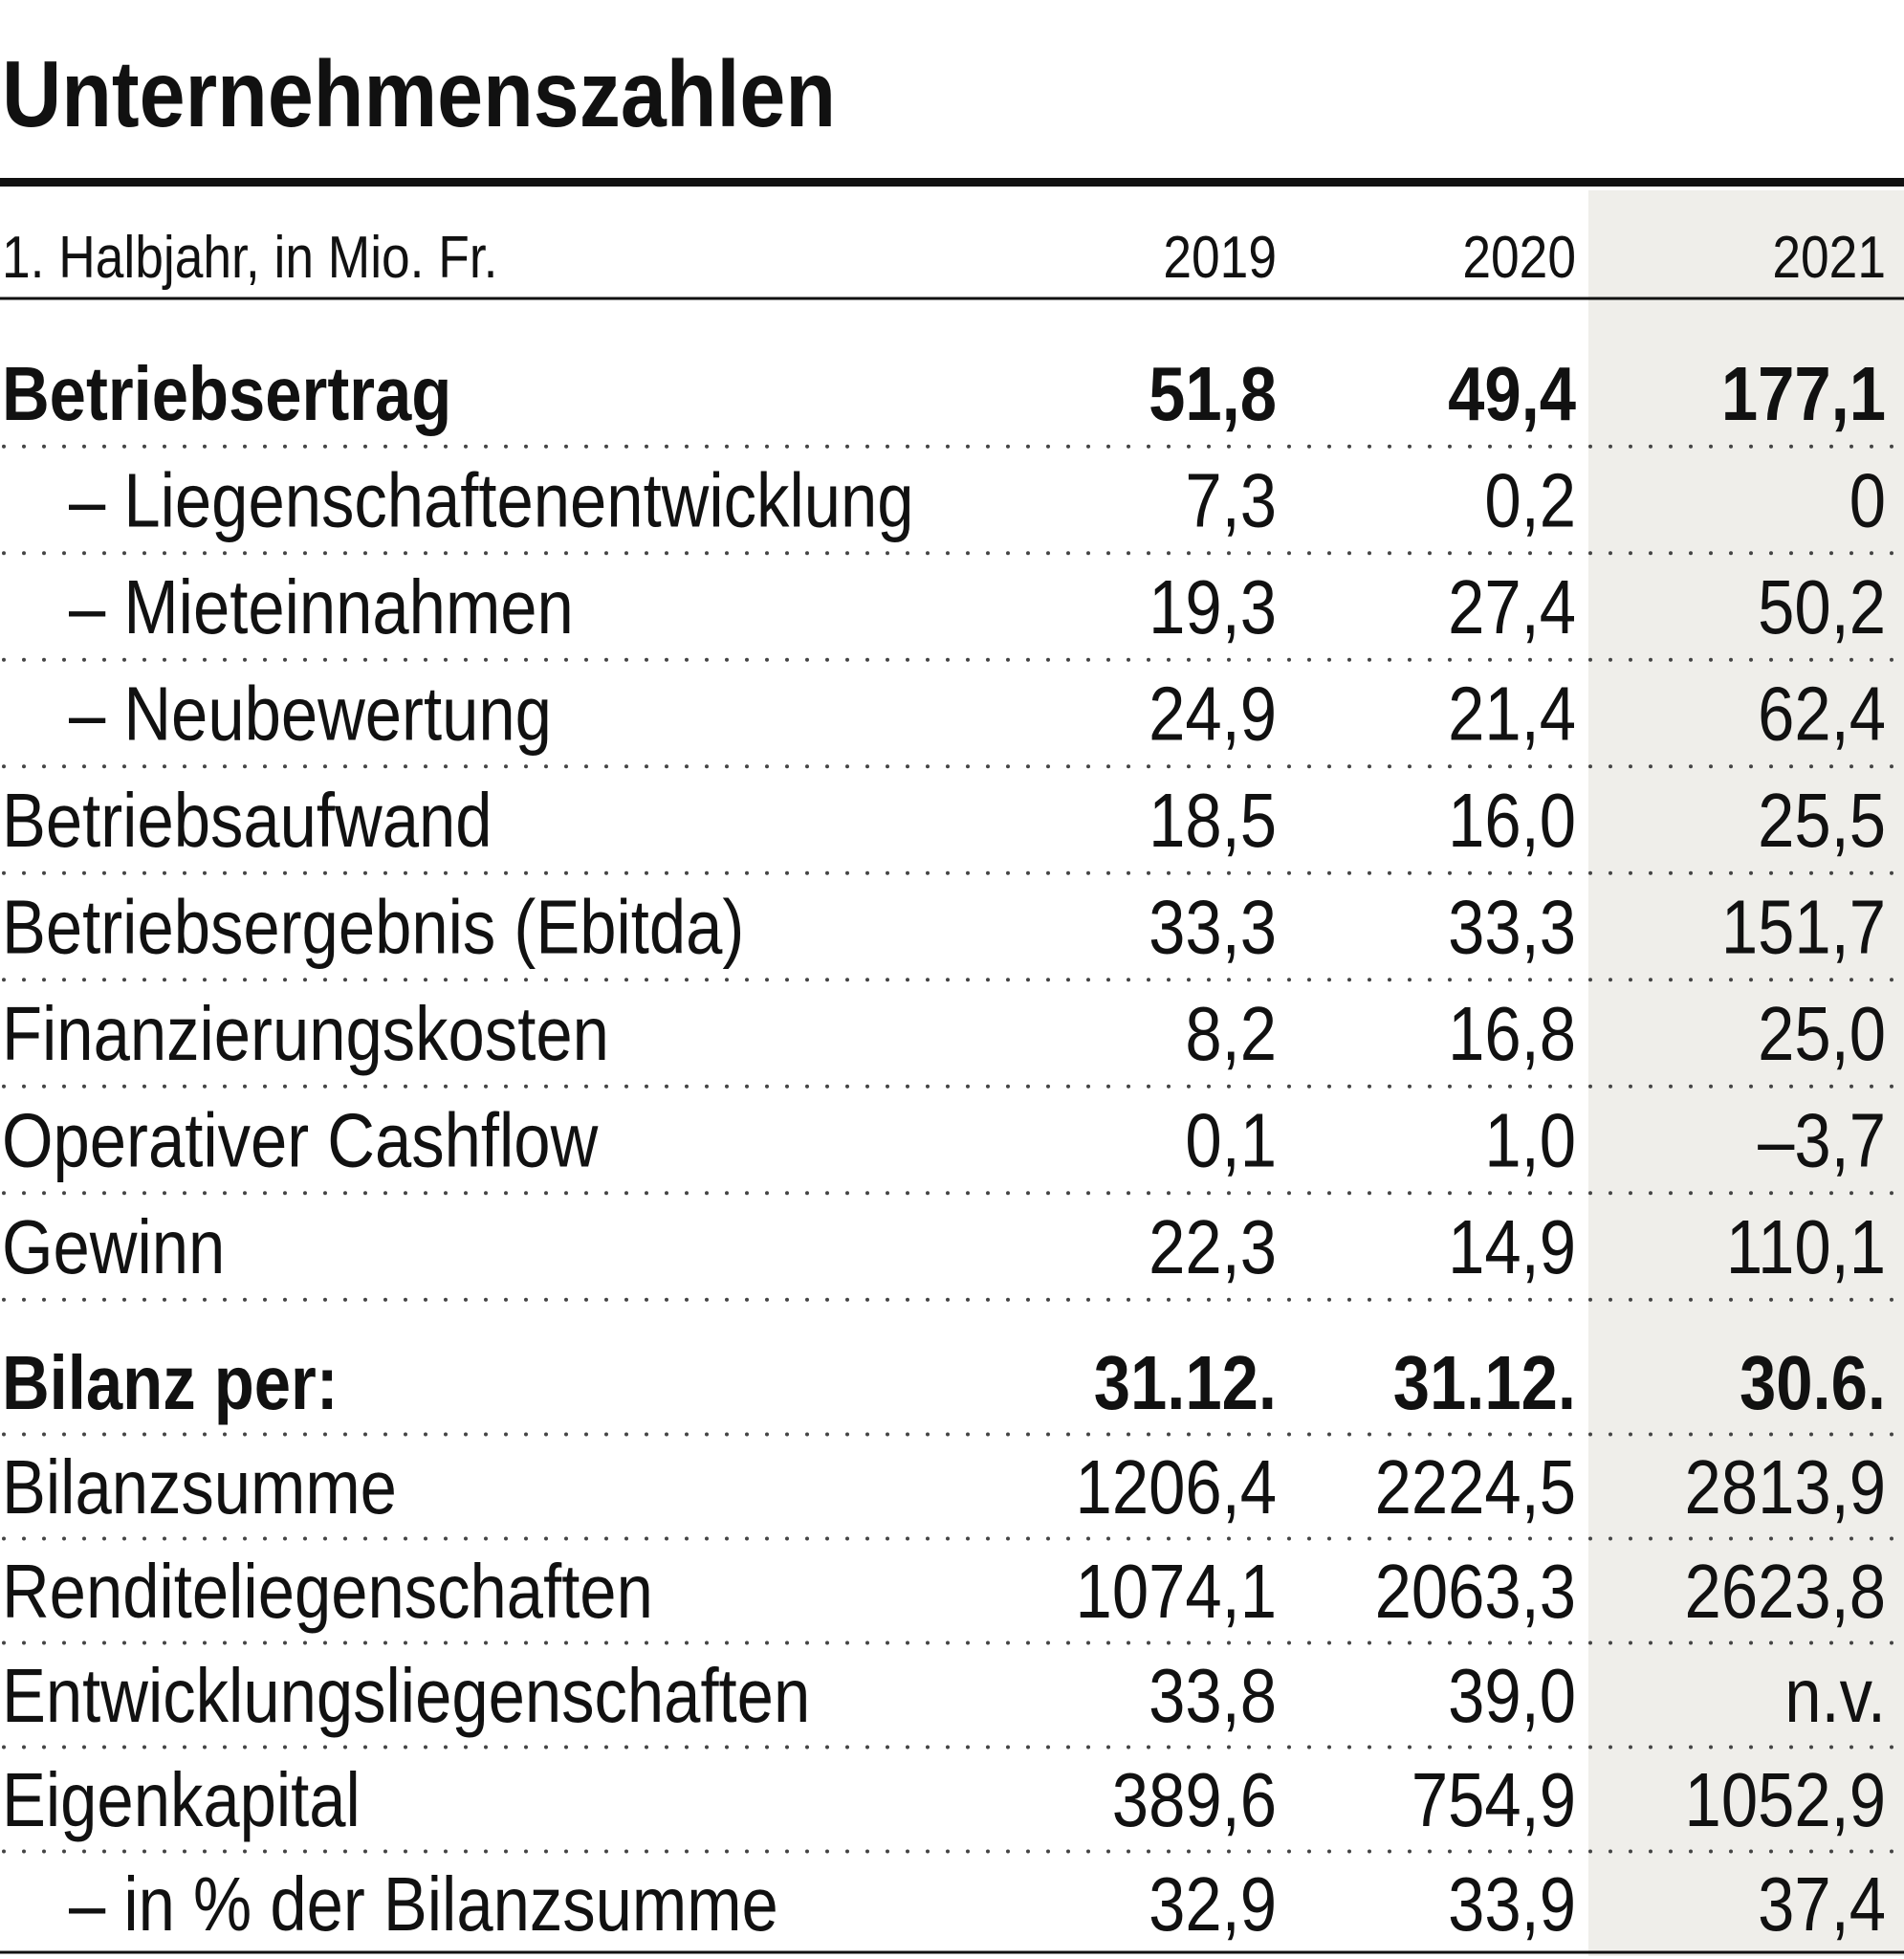 The width and height of the screenshot is (1904, 1959). I want to click on row-label: Betriebsergebnis (Ebitda), so click(373, 927).